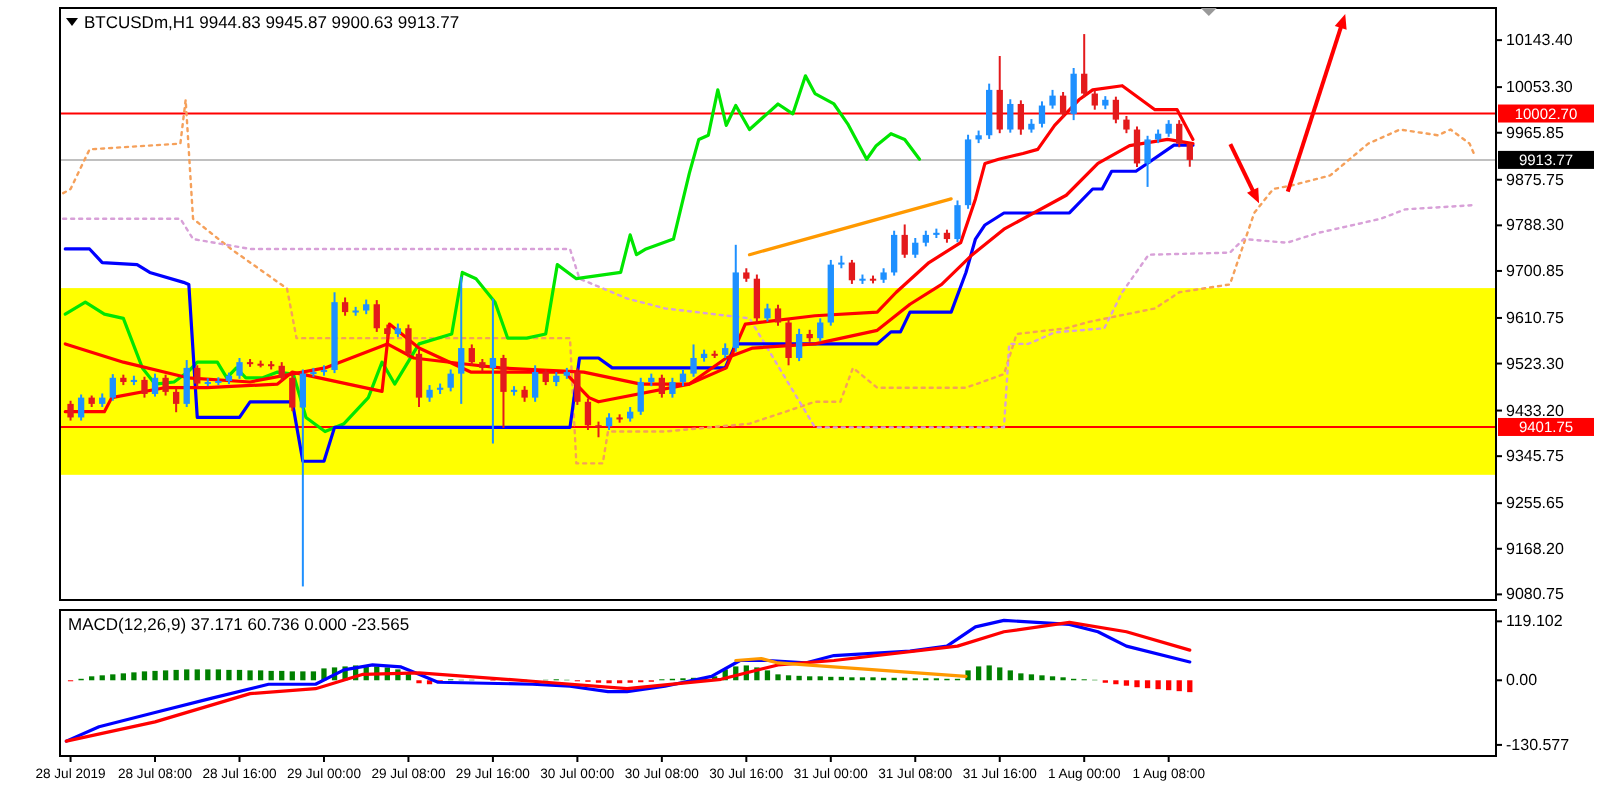 The width and height of the screenshot is (1600, 788). Describe the element at coordinates (1535, 621) in the screenshot. I see `y-tick-label: 119.102` at that location.